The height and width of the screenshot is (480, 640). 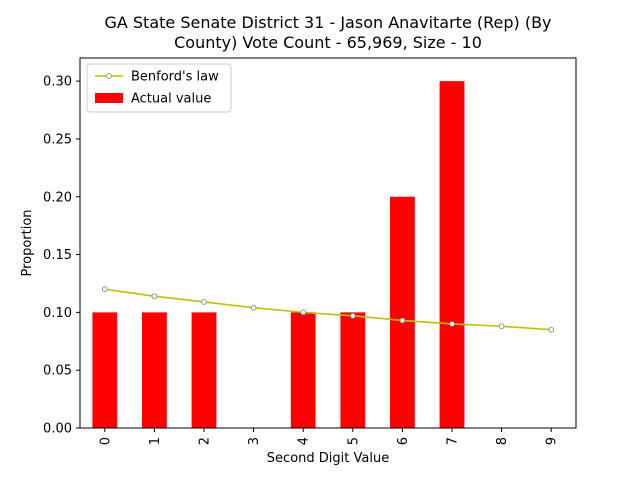 I want to click on x-tick-label: 8, so click(x=502, y=441).